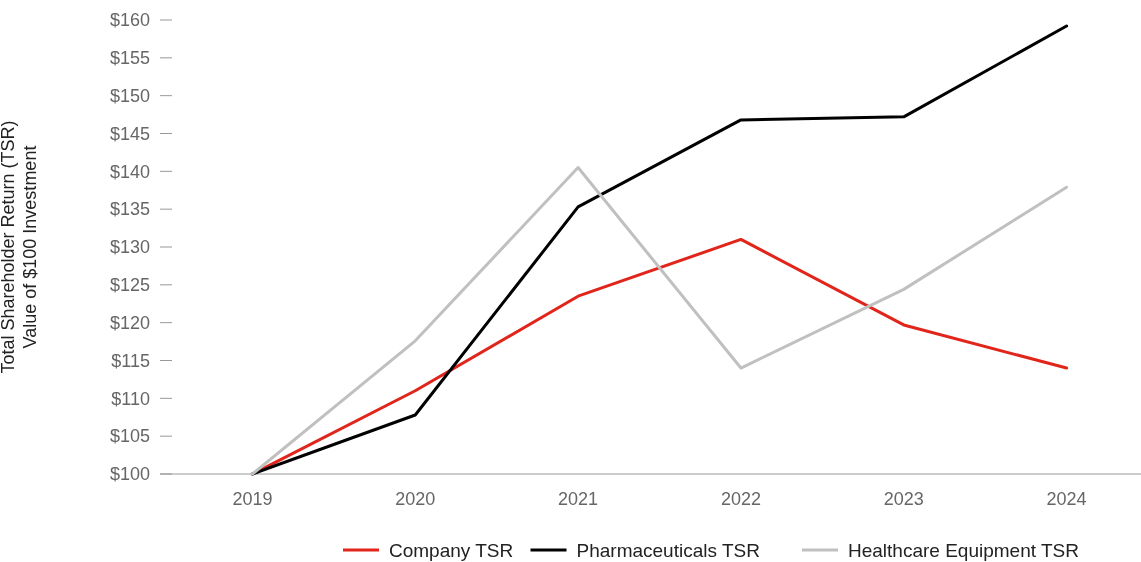  I want to click on y-tick-label: $105, so click(129, 436).